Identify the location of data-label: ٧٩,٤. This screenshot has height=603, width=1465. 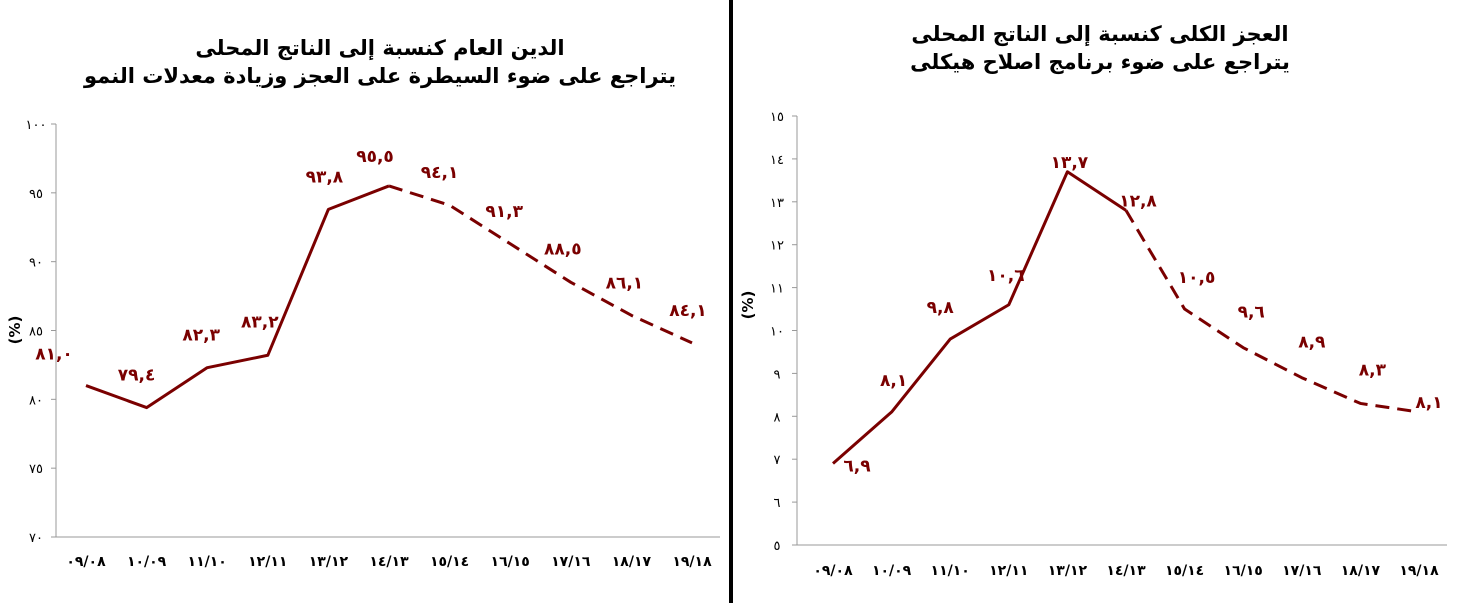
(137, 376).